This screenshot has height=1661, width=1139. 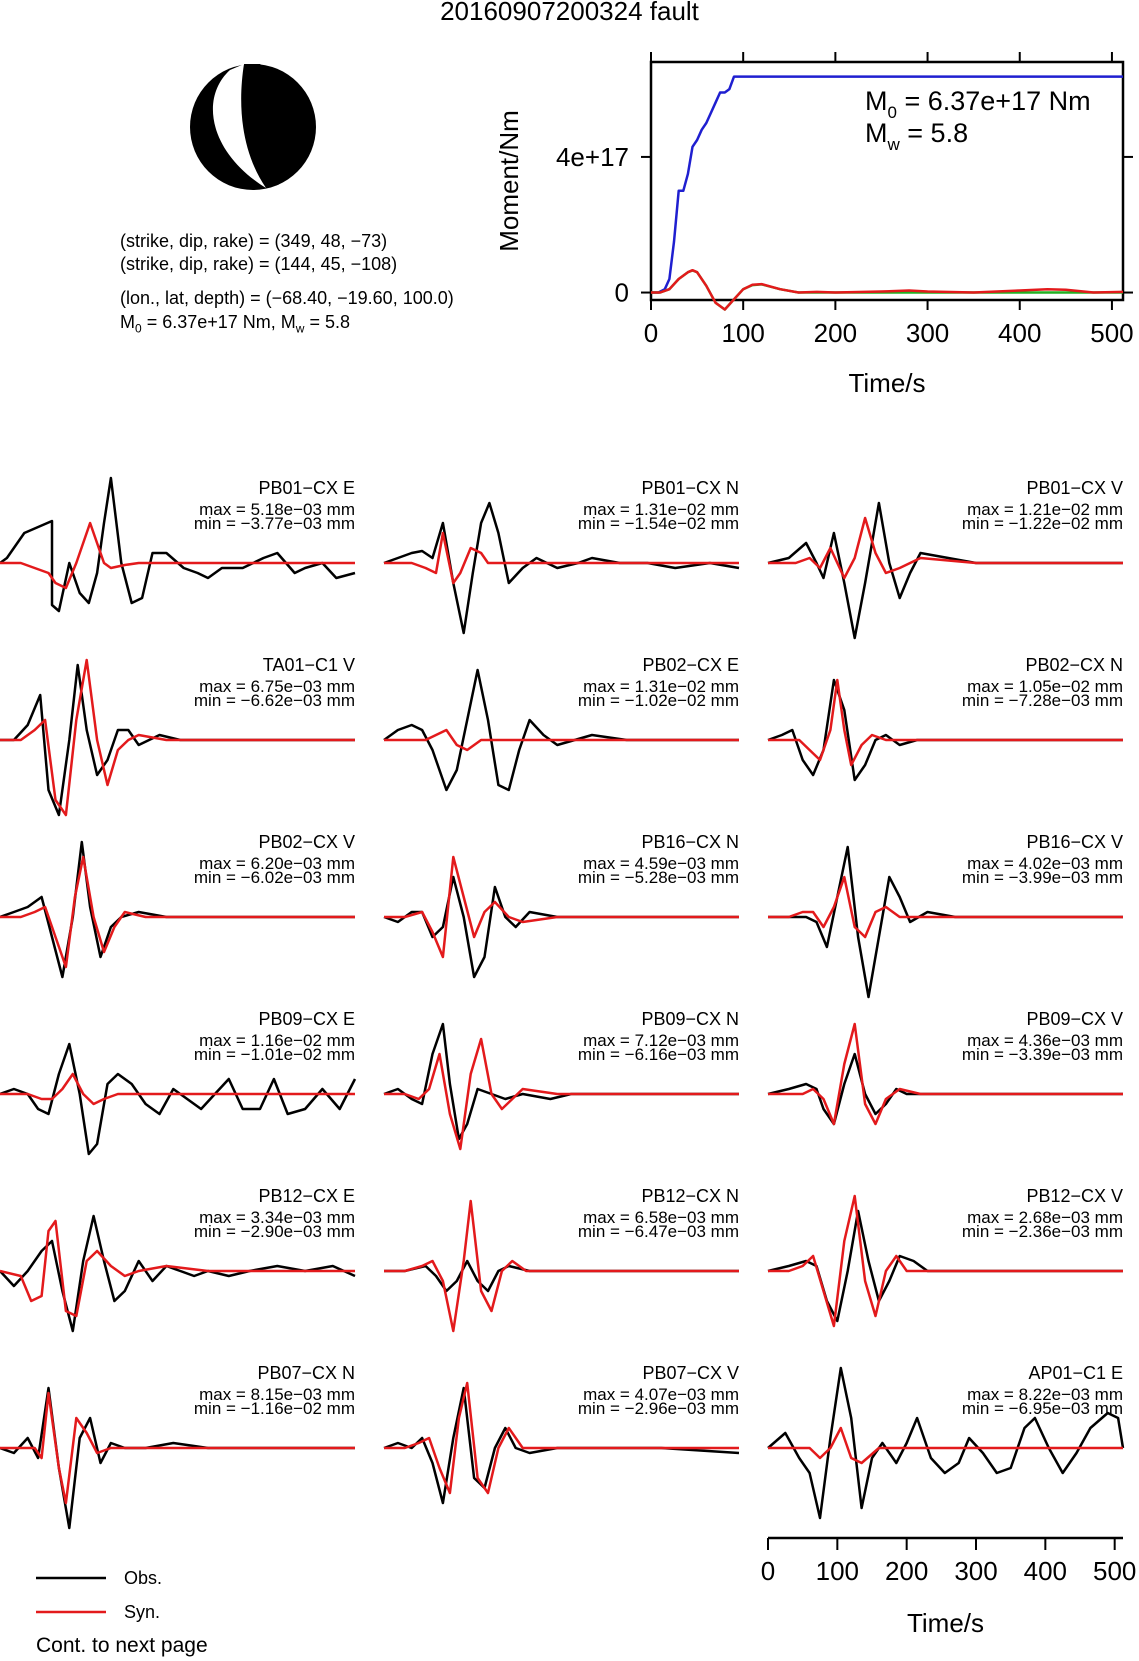 What do you see at coordinates (658, 877) in the screenshot?
I see `station-min: min = −5.28e−03 mm` at bounding box center [658, 877].